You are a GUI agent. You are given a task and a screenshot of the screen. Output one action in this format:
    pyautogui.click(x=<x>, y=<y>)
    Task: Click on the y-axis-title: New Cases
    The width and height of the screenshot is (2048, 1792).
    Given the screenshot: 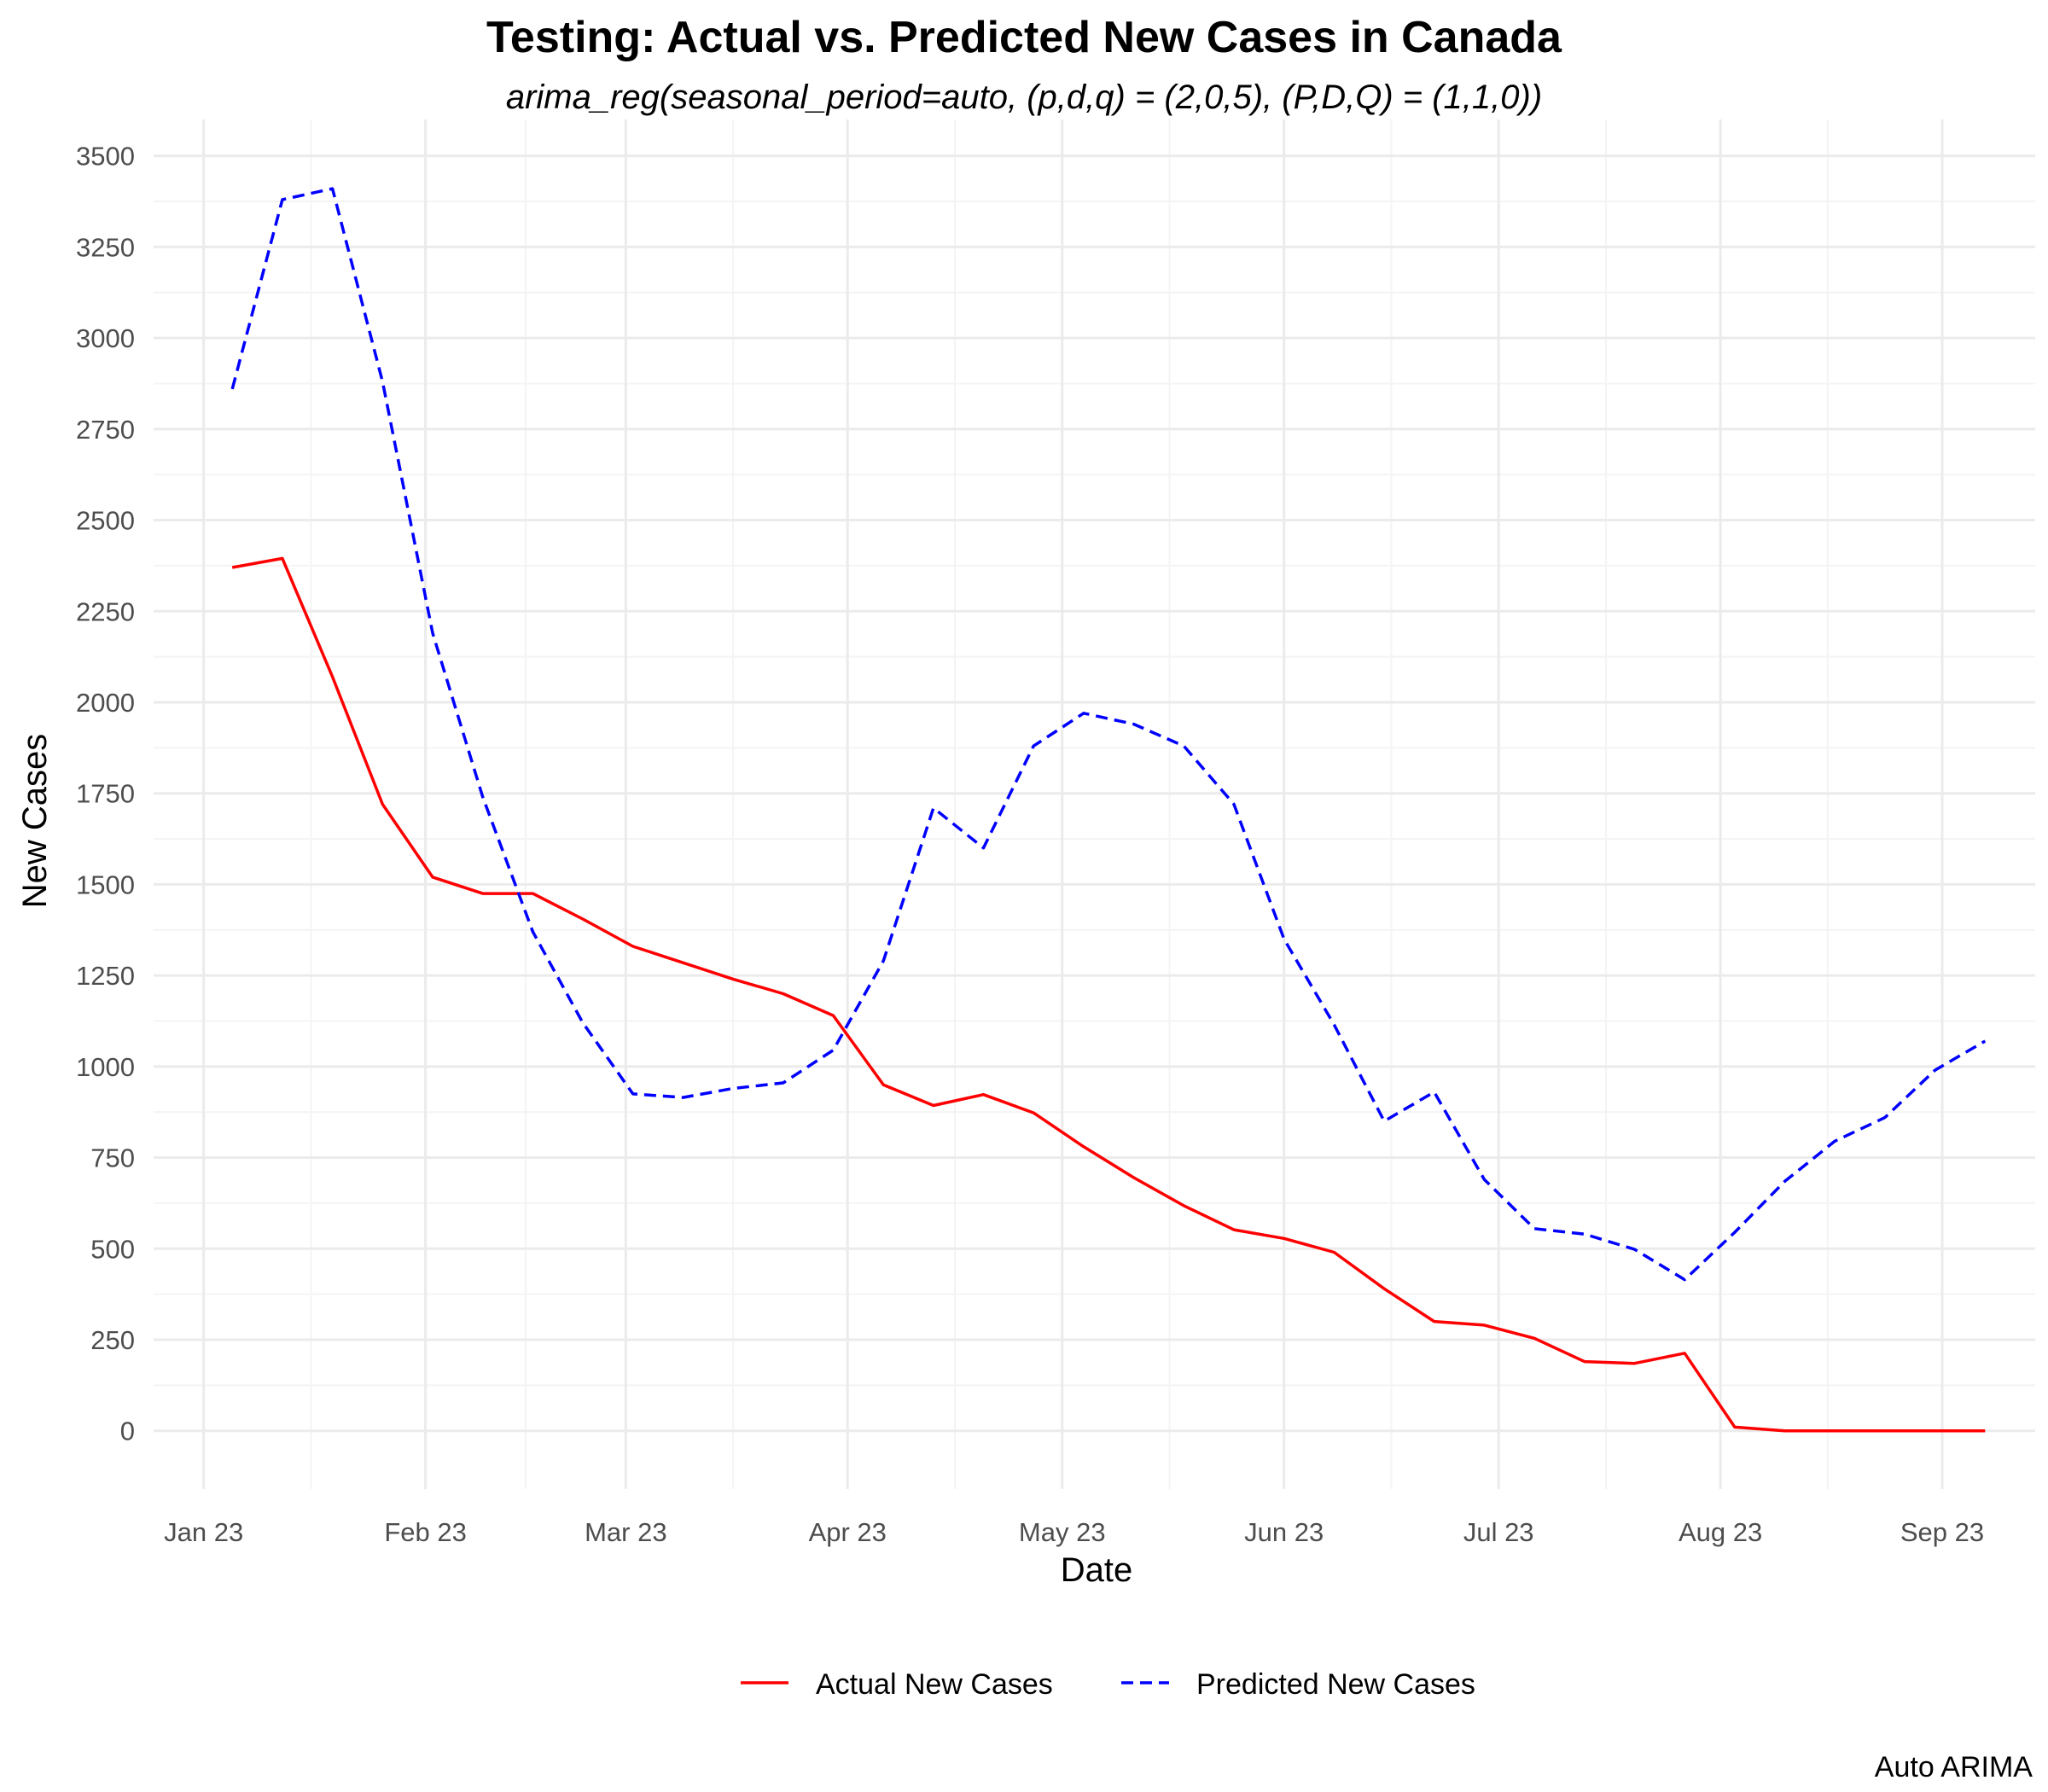 What is the action you would take?
    pyautogui.click(x=35, y=821)
    